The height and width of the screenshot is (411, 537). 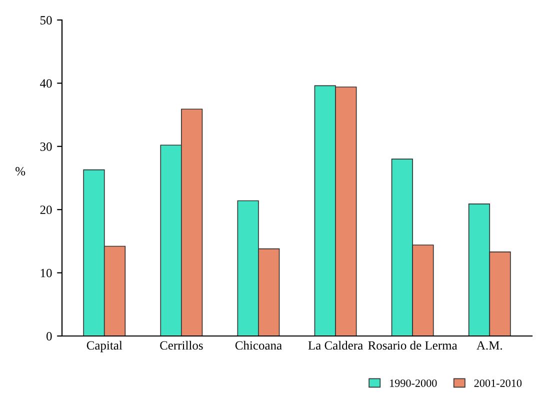 I want to click on x-tick-label: La Caldera, so click(x=335, y=345).